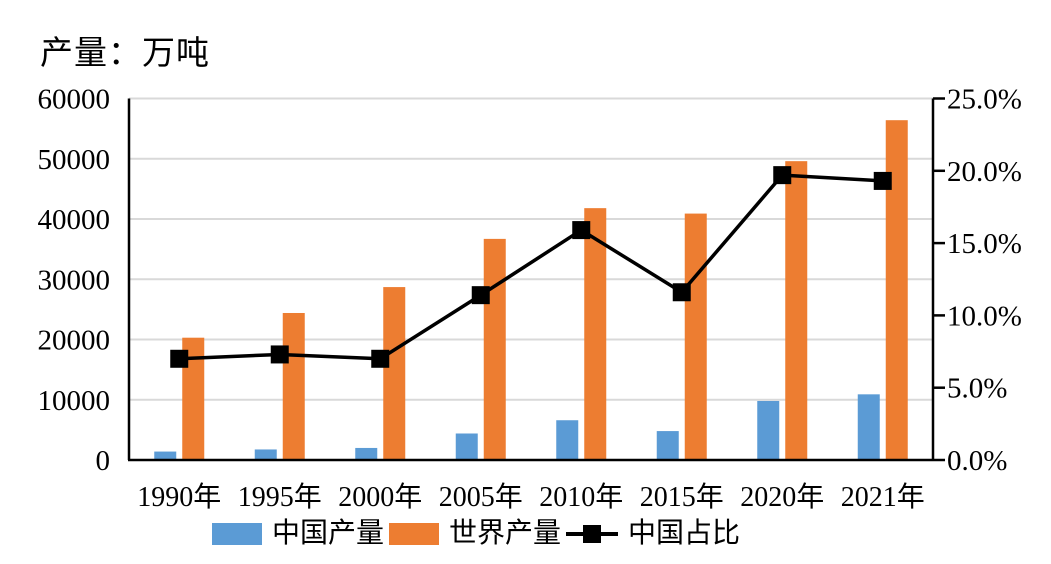 This screenshot has height=564, width=1051. What do you see at coordinates (328, 533) in the screenshot?
I see `legend-label-china: 中国产量` at bounding box center [328, 533].